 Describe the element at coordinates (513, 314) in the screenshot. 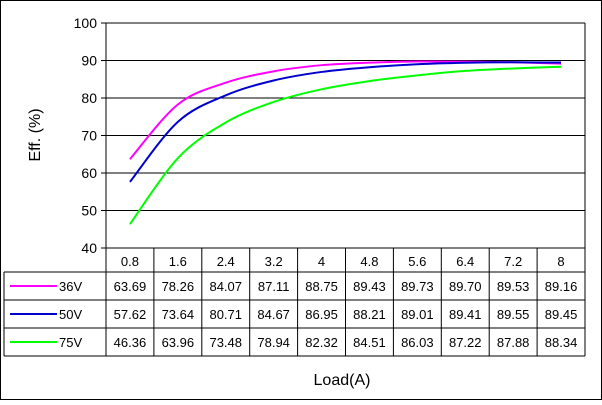

I see `data-label: 89.55` at that location.